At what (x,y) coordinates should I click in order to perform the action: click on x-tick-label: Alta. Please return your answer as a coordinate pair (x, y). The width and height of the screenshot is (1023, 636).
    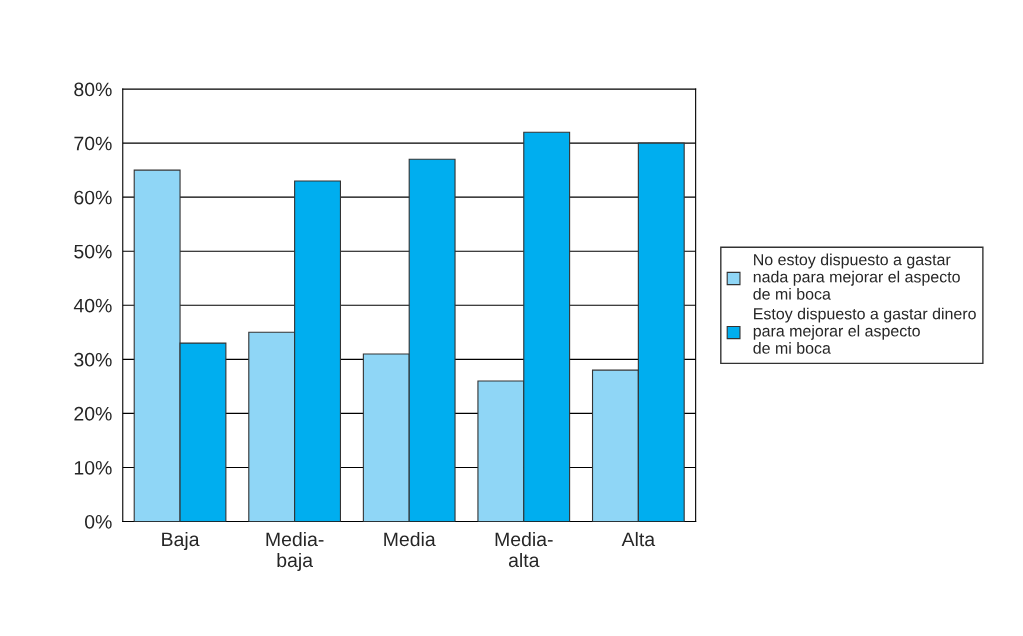
    Looking at the image, I should click on (638, 539).